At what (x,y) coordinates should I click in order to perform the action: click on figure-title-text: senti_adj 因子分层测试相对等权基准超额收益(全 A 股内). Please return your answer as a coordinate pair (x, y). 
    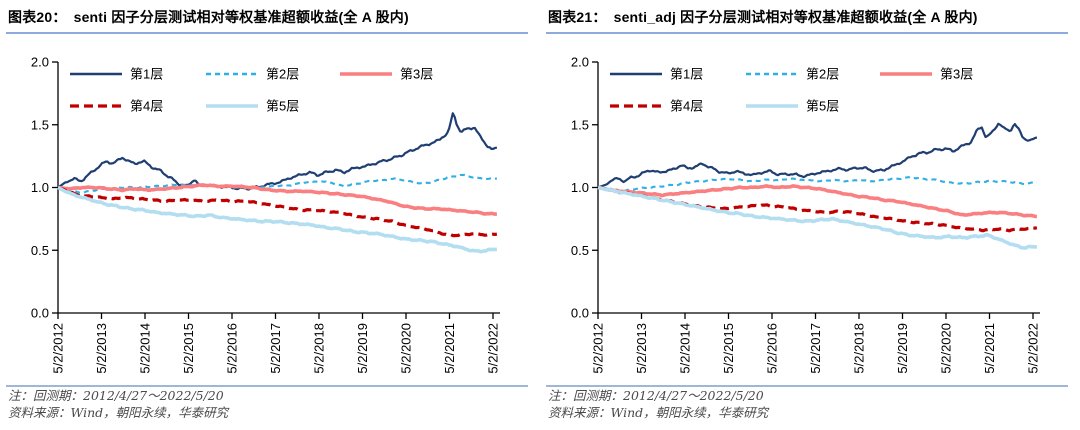
    Looking at the image, I should click on (795, 17).